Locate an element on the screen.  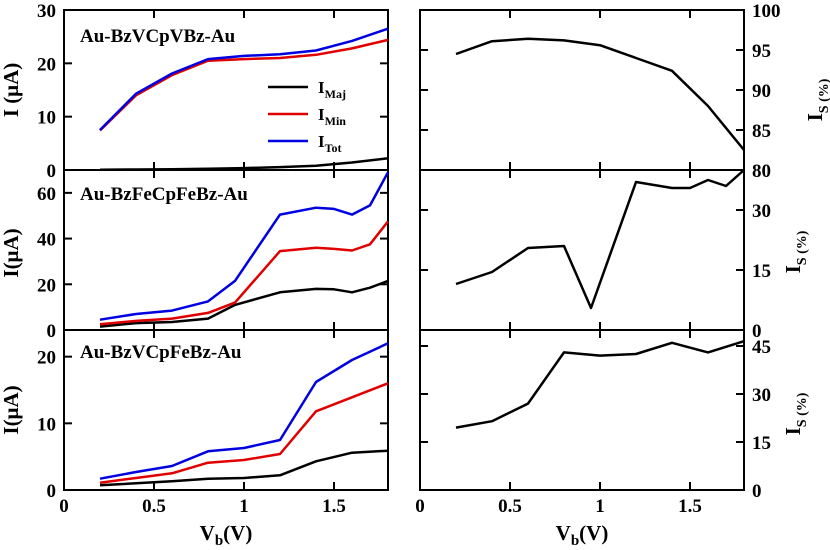
y-ticks: 0 15 30 is located at coordinates (595, 271).